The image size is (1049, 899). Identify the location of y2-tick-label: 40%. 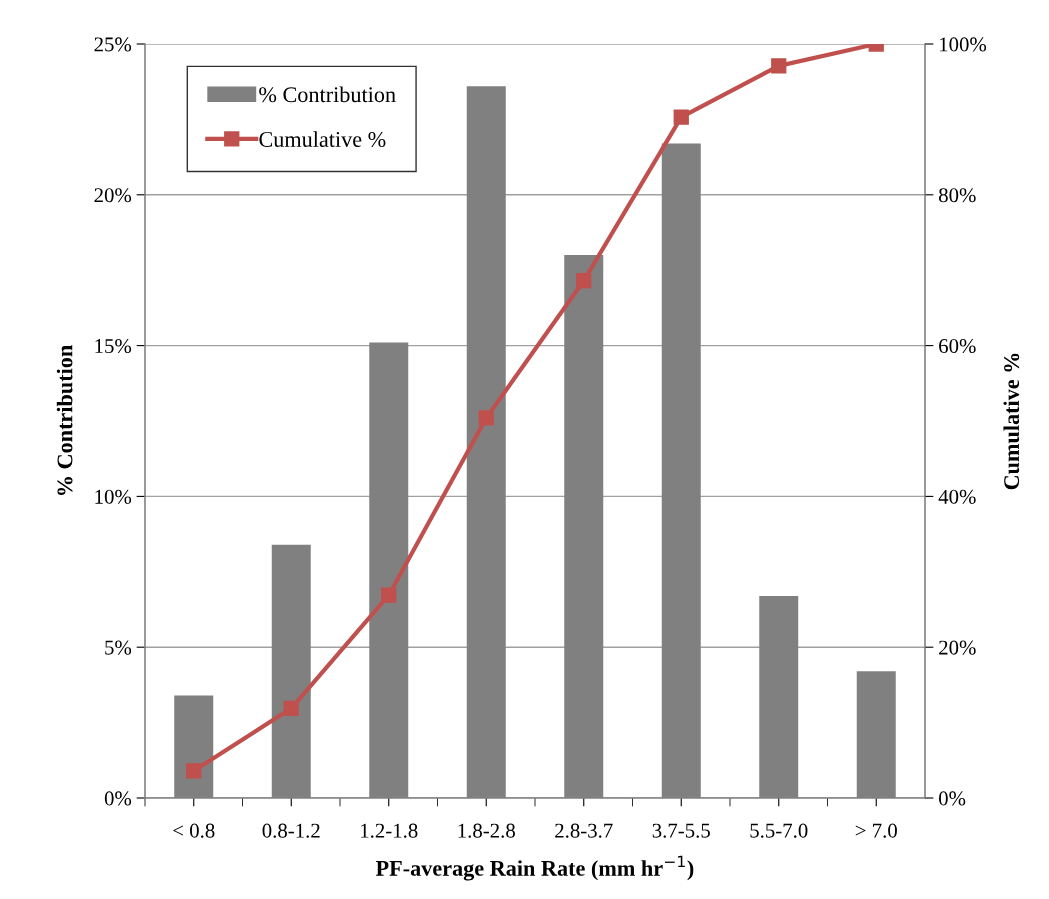
(957, 496).